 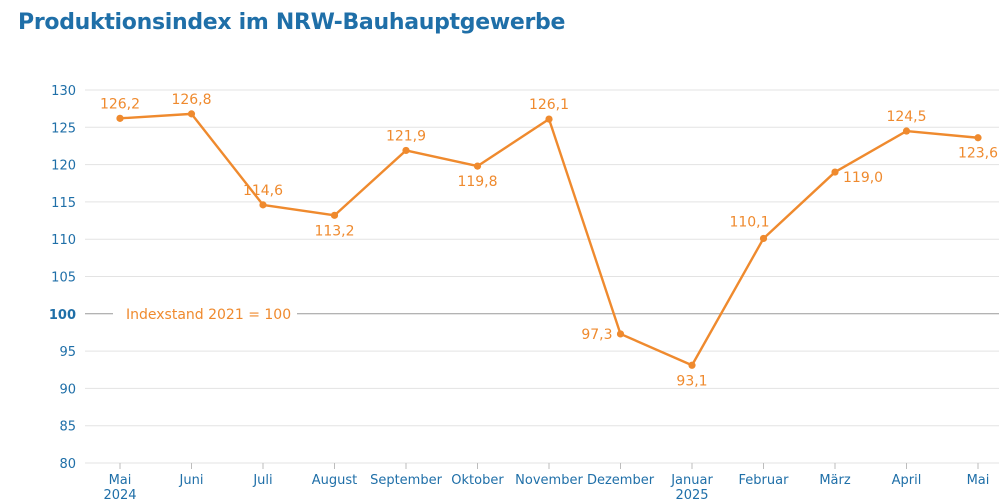 What do you see at coordinates (67, 352) in the screenshot?
I see `y-tick-label: 95` at bounding box center [67, 352].